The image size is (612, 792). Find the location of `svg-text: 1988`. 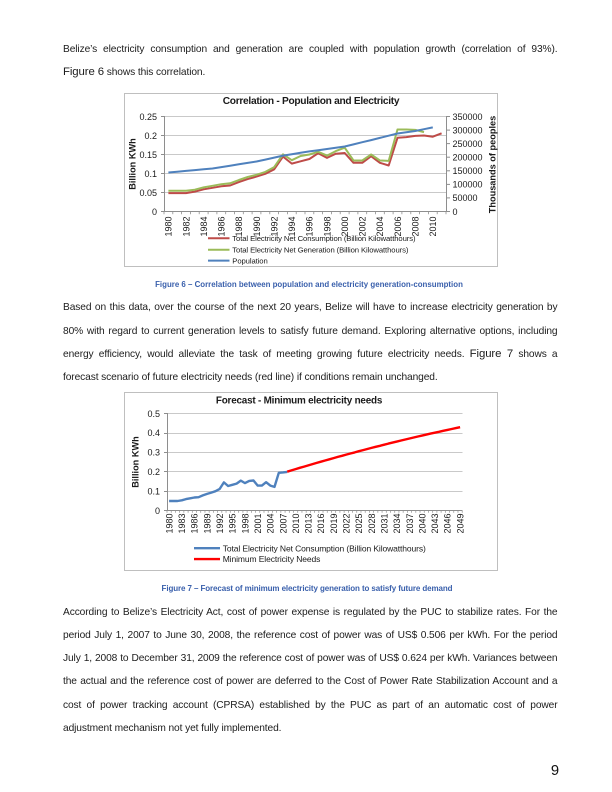

svg-text: 1988 is located at coordinates (239, 227).